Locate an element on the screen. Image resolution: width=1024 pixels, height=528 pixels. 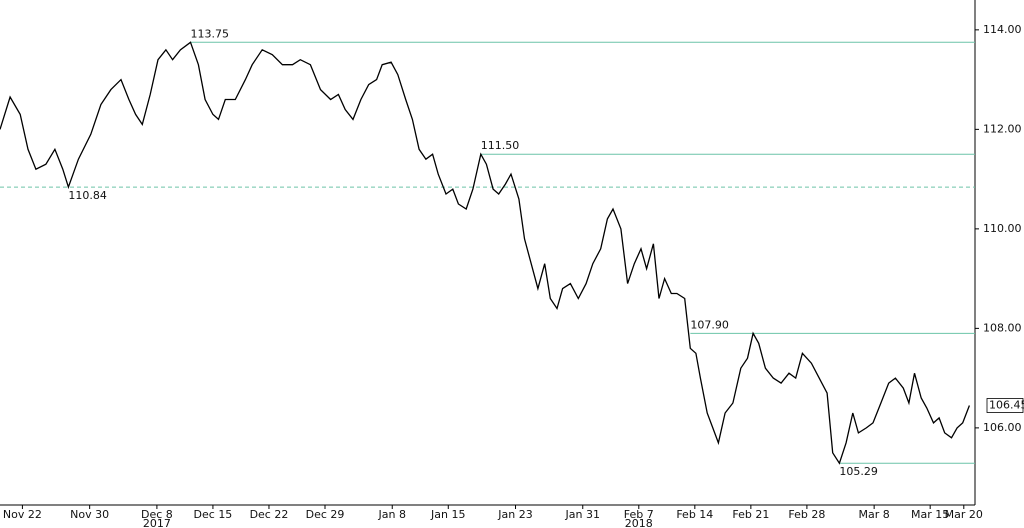
year-label: 2018 is located at coordinates (639, 522).